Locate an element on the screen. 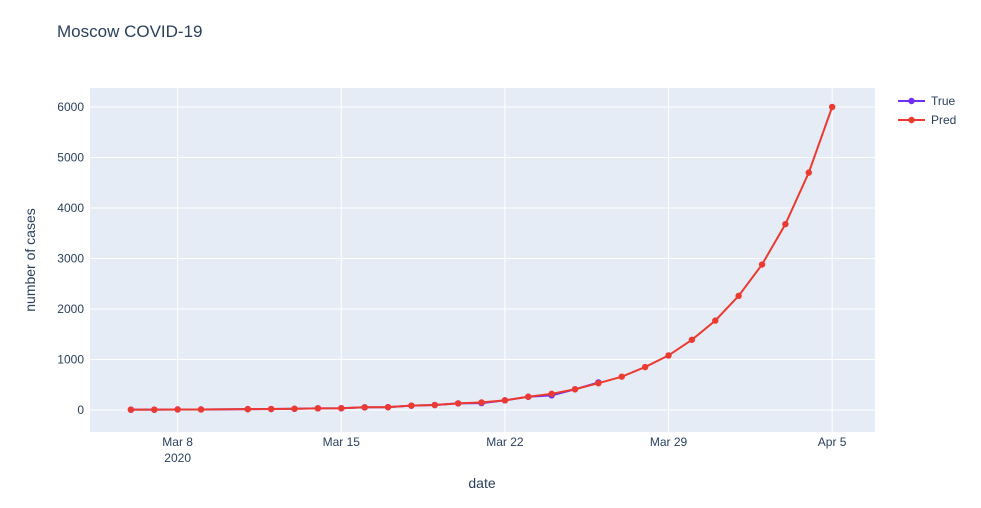 The image size is (981, 508). y-tick-label: 0 is located at coordinates (80, 410).